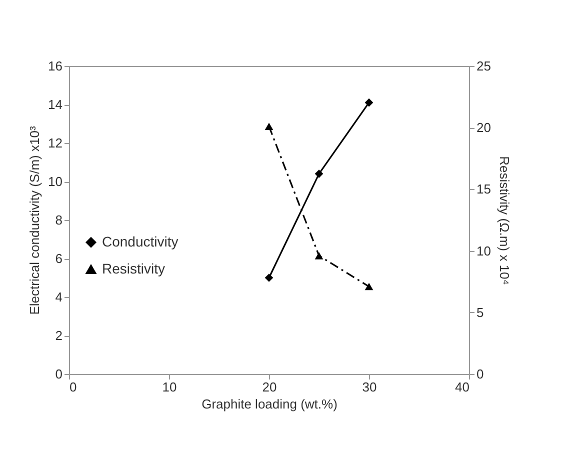 This screenshot has height=456, width=579. I want to click on x-tick-label: 10, so click(169, 387).